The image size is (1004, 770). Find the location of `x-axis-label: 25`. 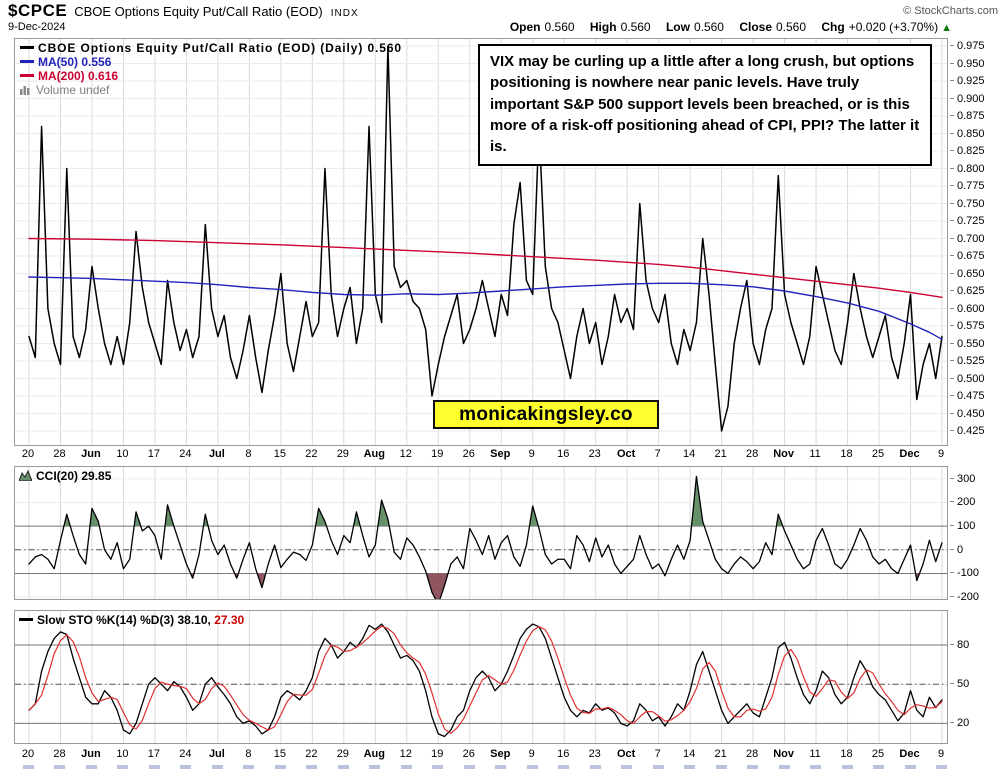

x-axis-label: 25 is located at coordinates (878, 754).